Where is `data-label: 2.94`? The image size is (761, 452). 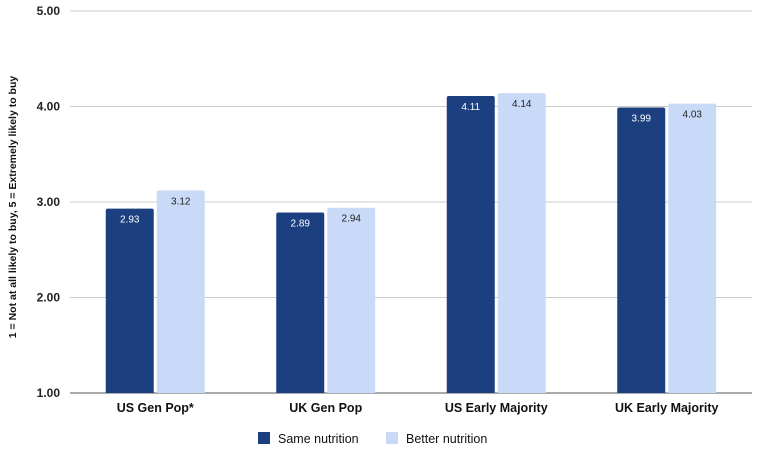 data-label: 2.94 is located at coordinates (352, 219).